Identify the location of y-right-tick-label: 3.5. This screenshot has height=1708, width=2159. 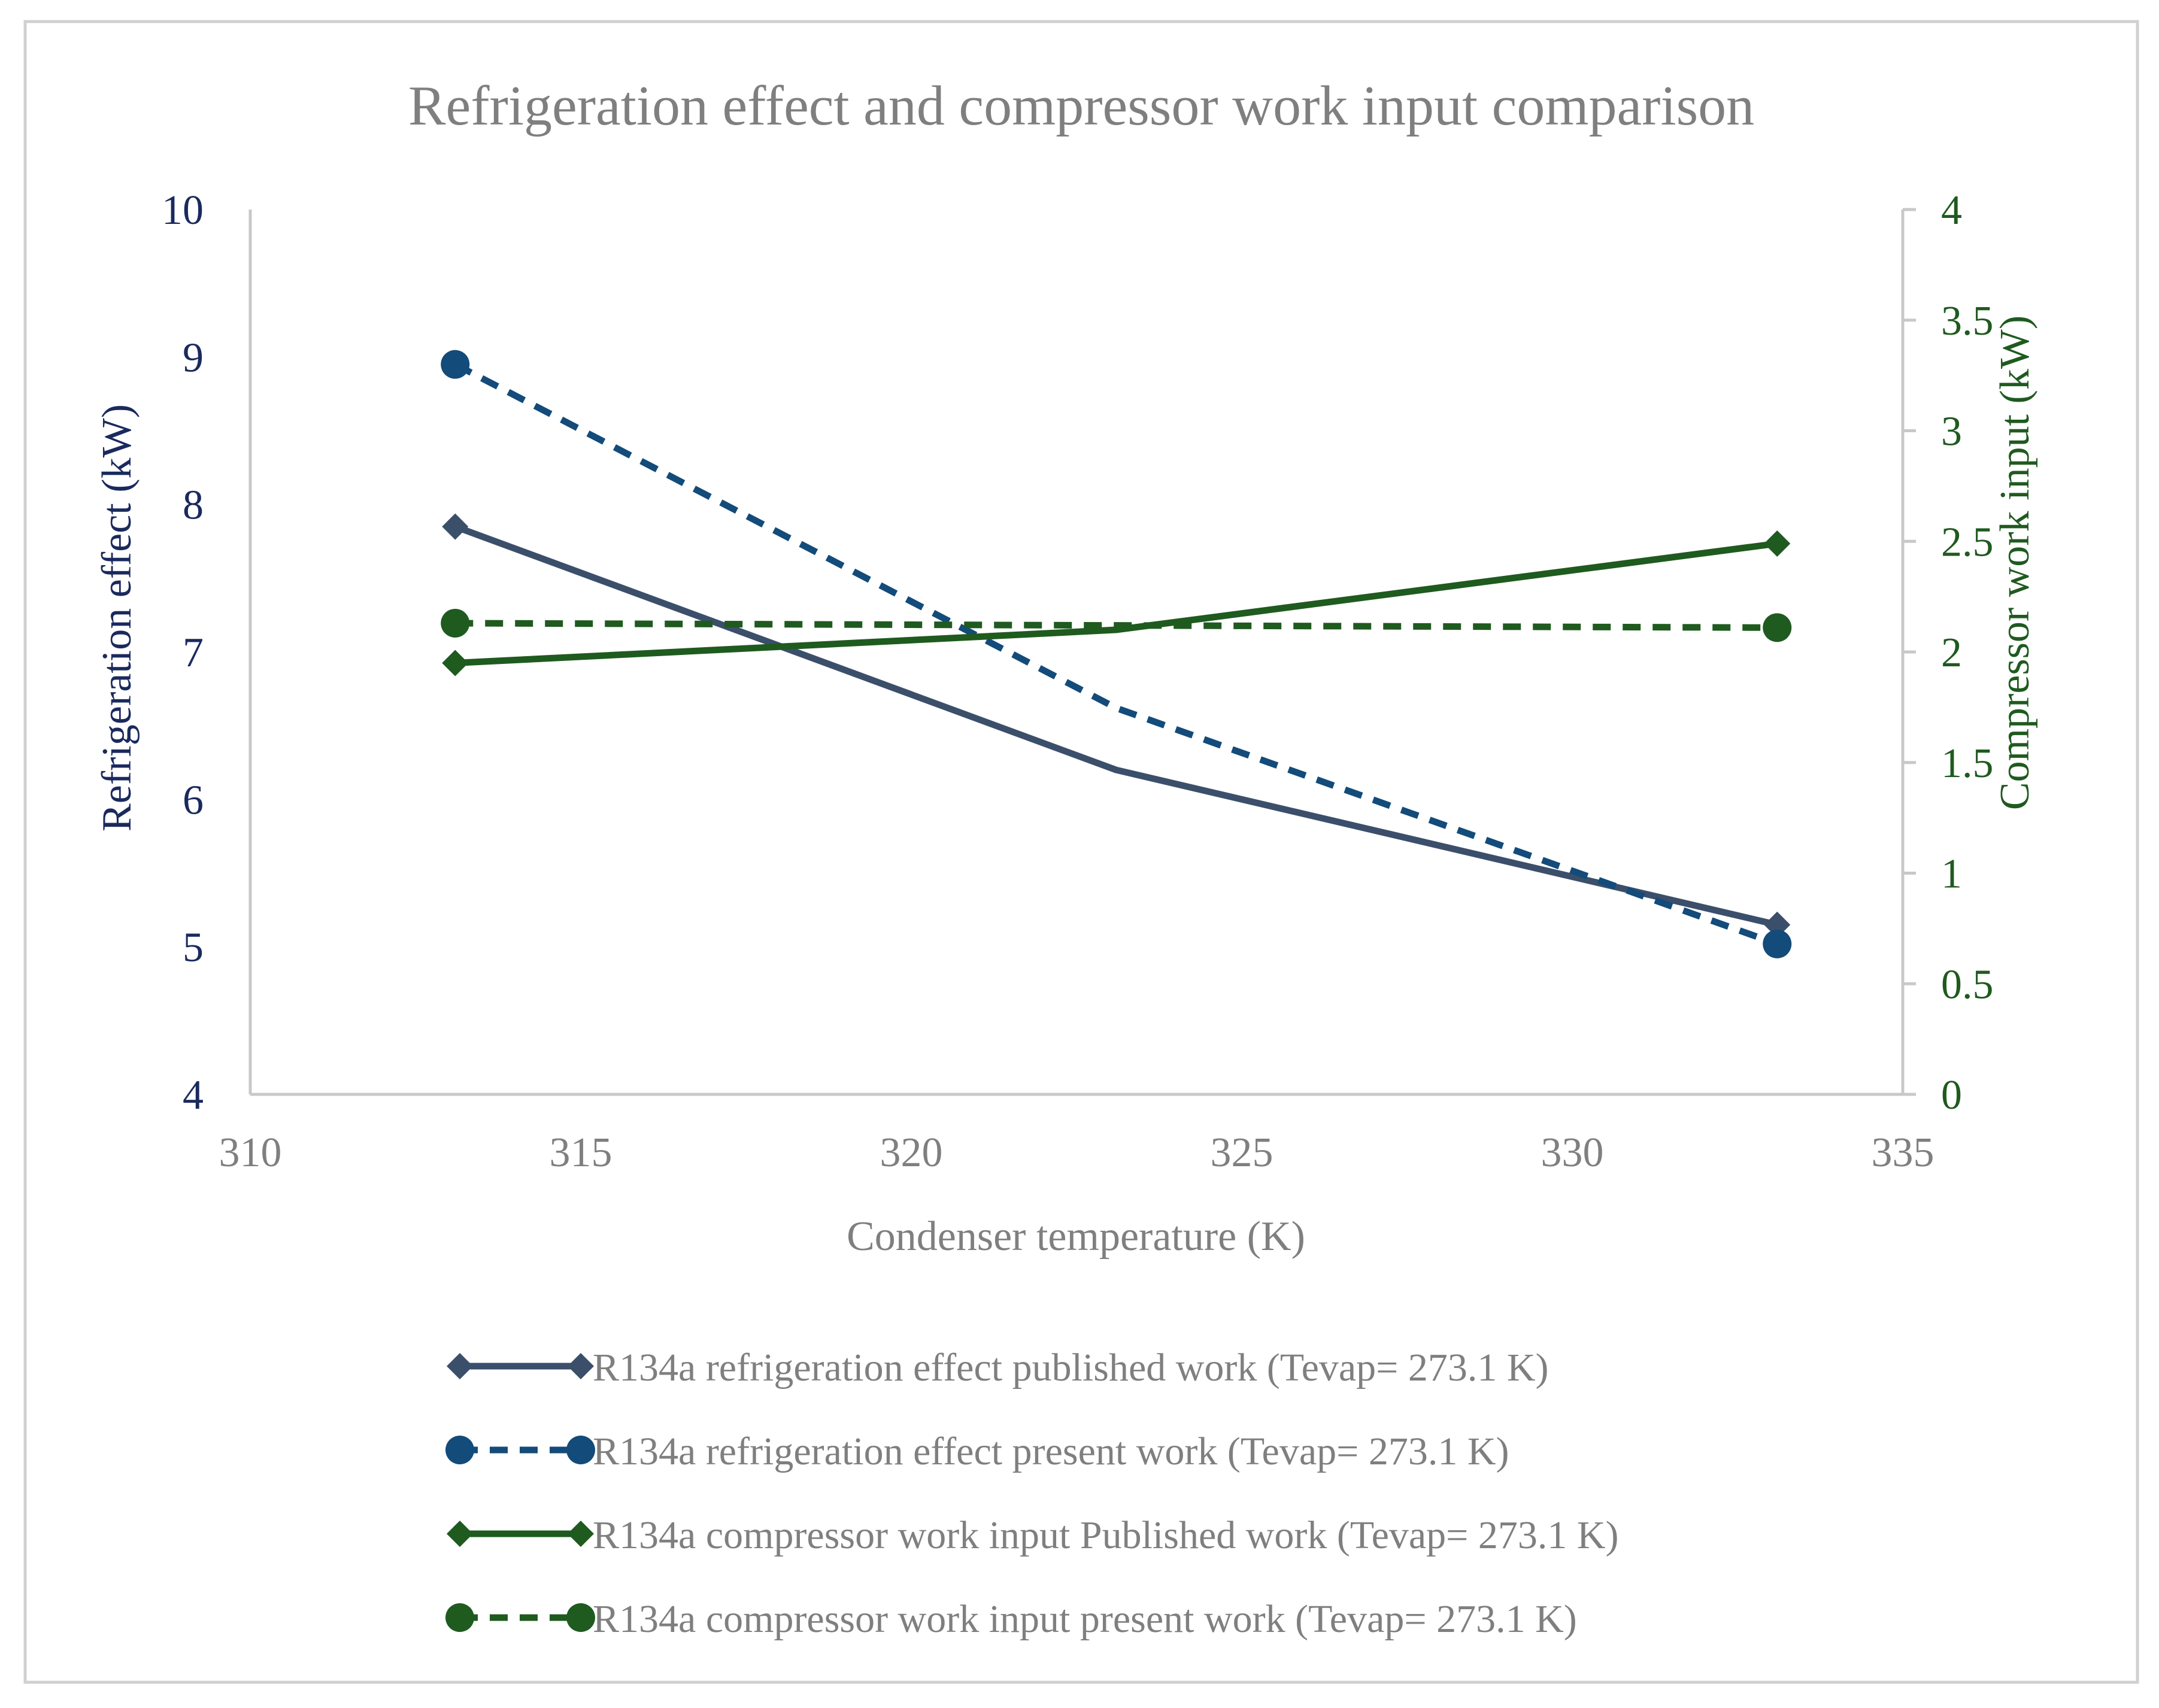
(1967, 321).